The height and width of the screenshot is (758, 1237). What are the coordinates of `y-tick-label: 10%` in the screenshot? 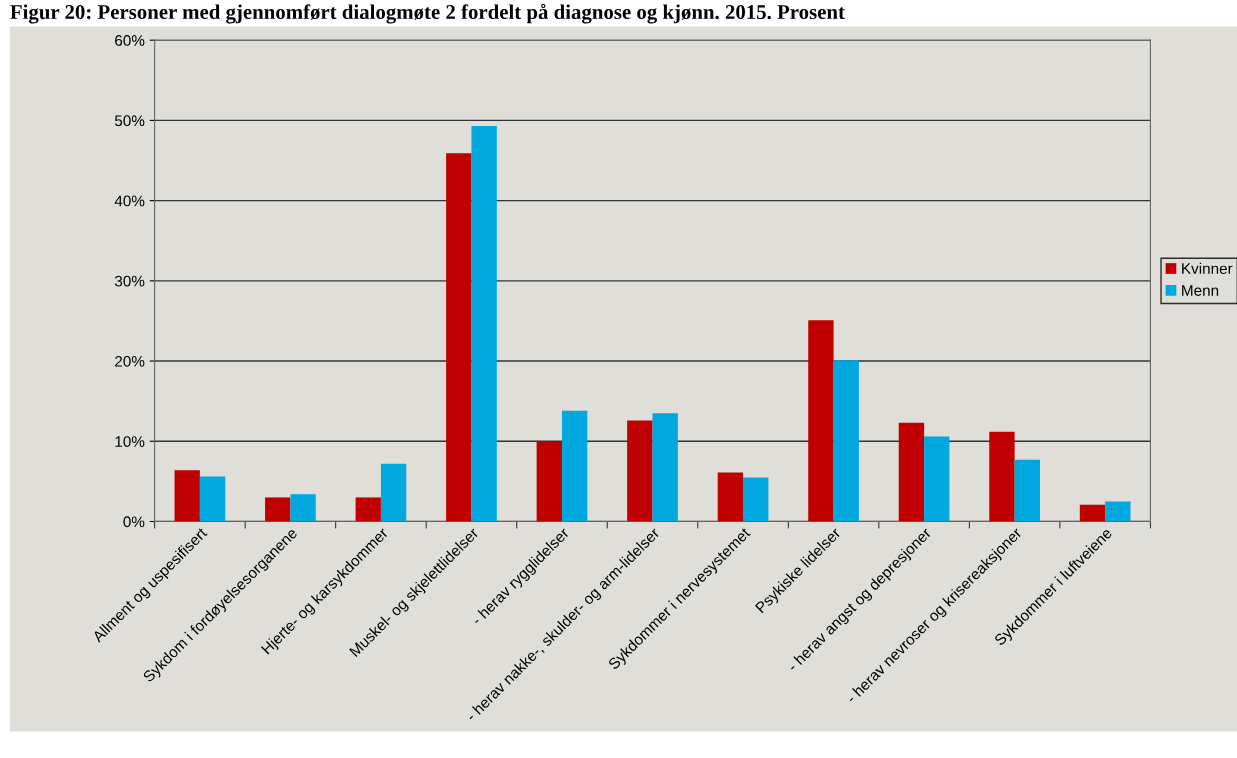 It's located at (130, 441).